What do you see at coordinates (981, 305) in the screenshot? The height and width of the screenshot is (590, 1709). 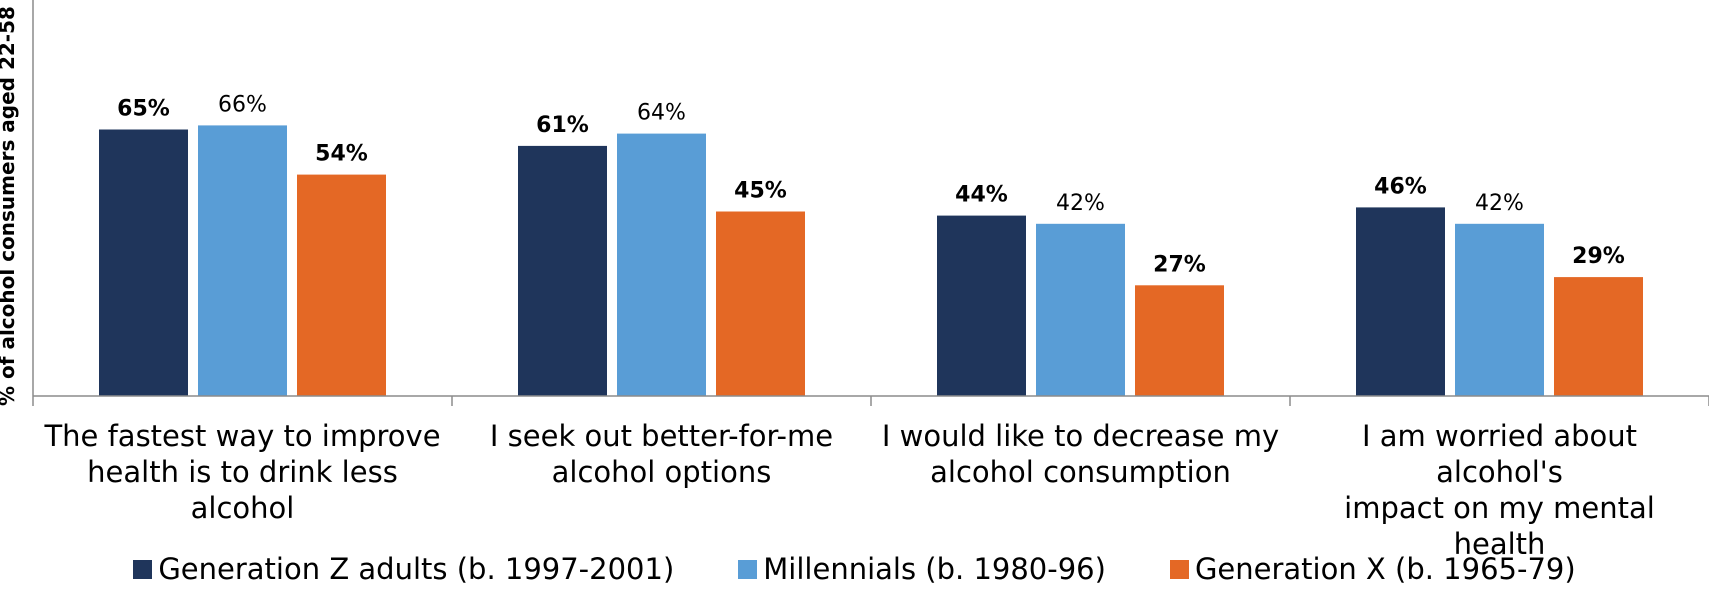 I see `bar-s0-c2` at bounding box center [981, 305].